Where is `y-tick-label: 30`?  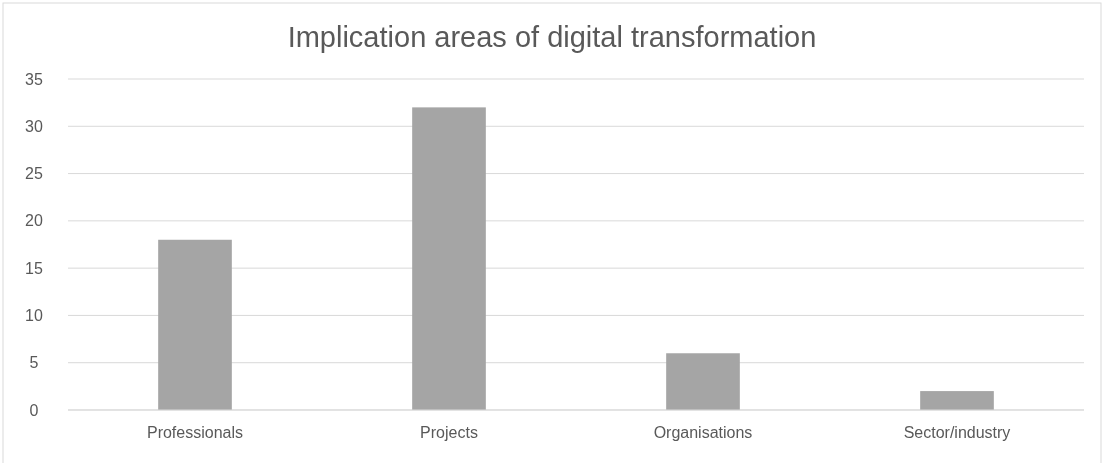 y-tick-label: 30 is located at coordinates (34, 126).